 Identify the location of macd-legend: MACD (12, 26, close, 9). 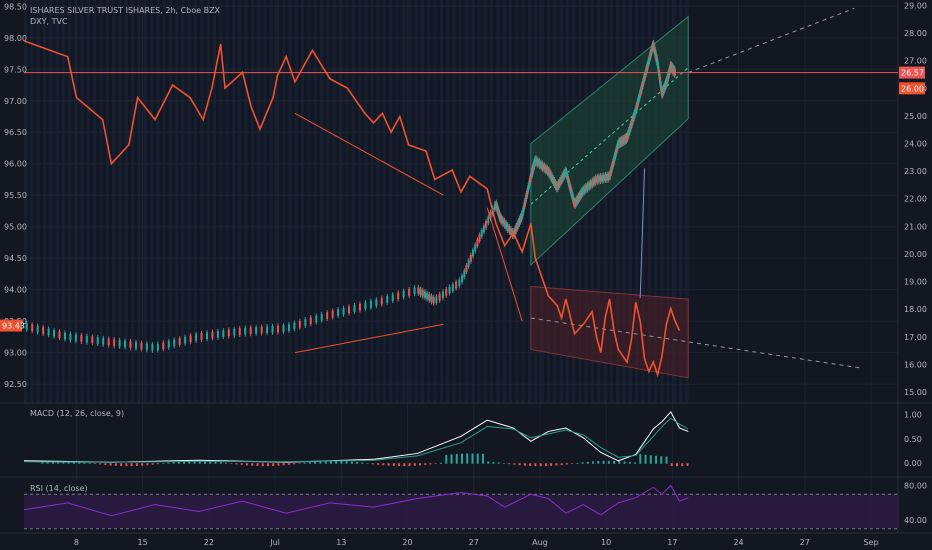
(77, 413).